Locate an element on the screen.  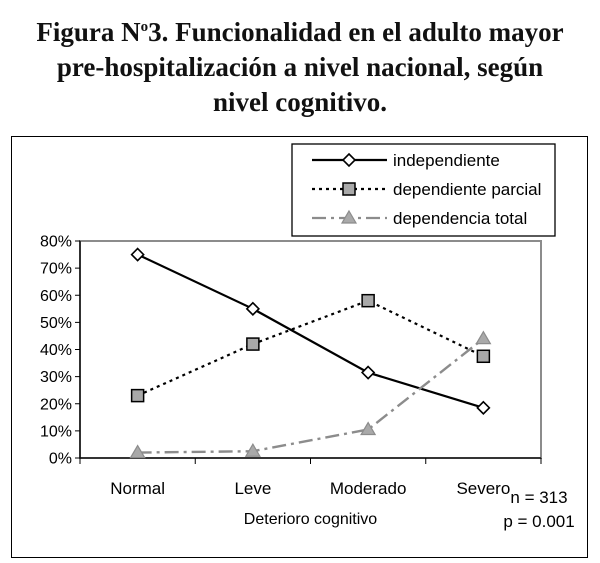
annotation-p: p = 0.001 is located at coordinates (538, 521).